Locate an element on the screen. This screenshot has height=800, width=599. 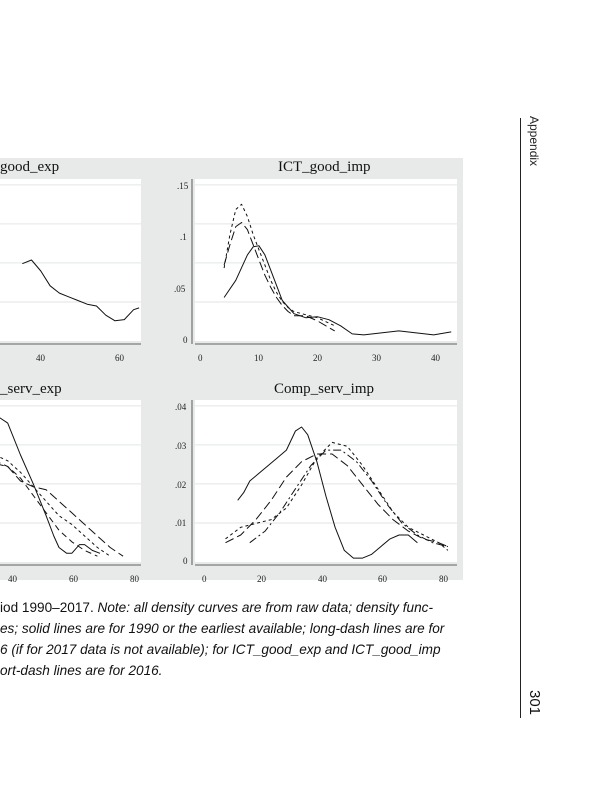
ytick-label: .05 is located at coordinates (180, 289).